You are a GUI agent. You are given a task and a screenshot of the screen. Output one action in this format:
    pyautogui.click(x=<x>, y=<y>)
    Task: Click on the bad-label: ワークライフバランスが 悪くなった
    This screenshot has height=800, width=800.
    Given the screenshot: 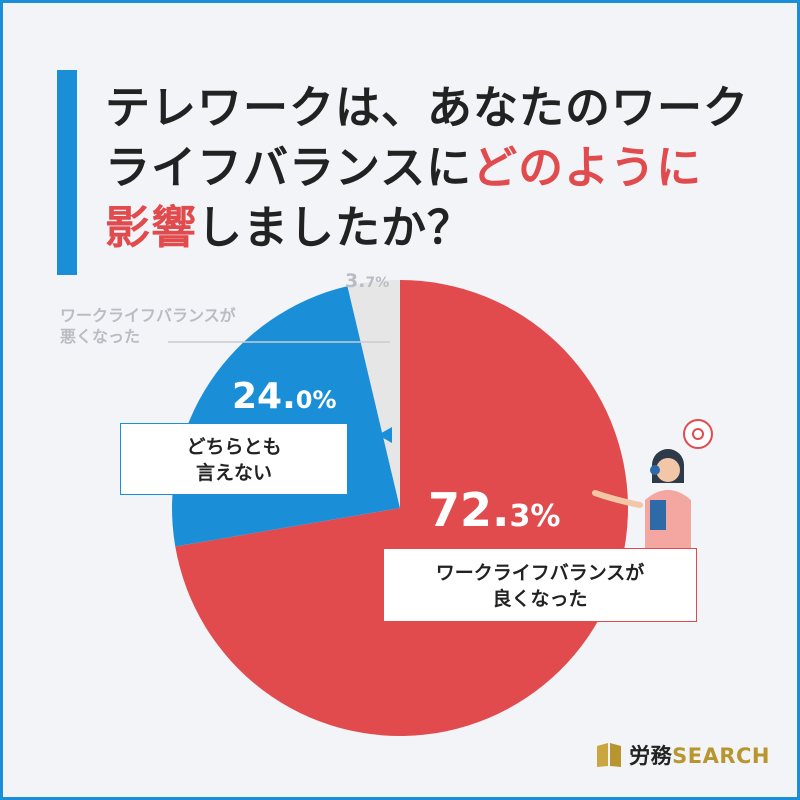 What is the action you would take?
    pyautogui.click(x=148, y=326)
    